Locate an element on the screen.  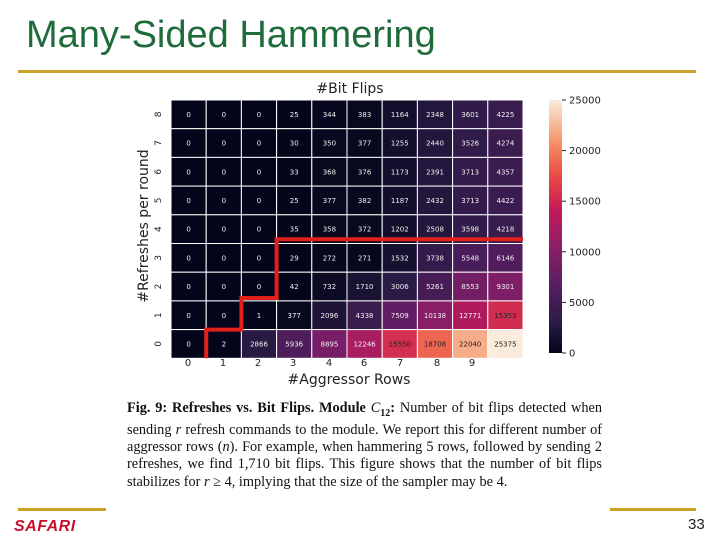
footer-rule-left is located at coordinates (62, 509).